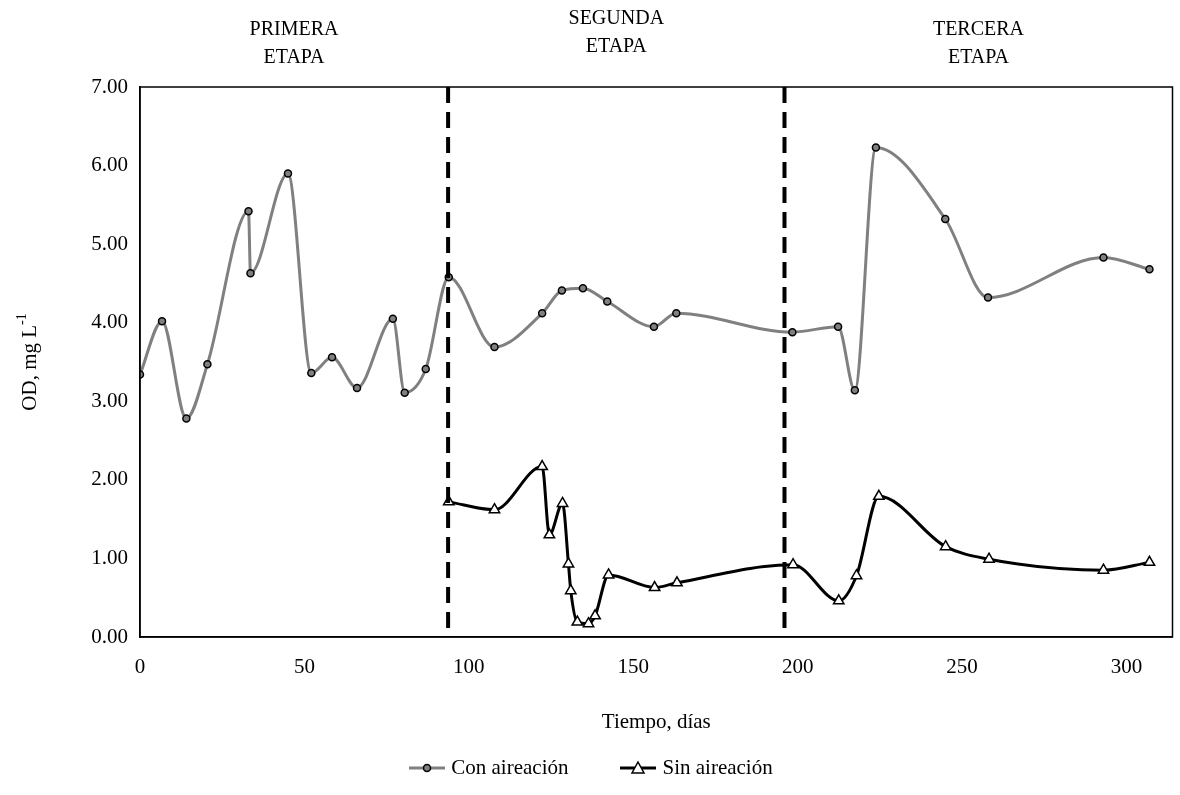 The width and height of the screenshot is (1180, 795). What do you see at coordinates (978, 42) in the screenshot?
I see `text: TERCERA ETAPA` at bounding box center [978, 42].